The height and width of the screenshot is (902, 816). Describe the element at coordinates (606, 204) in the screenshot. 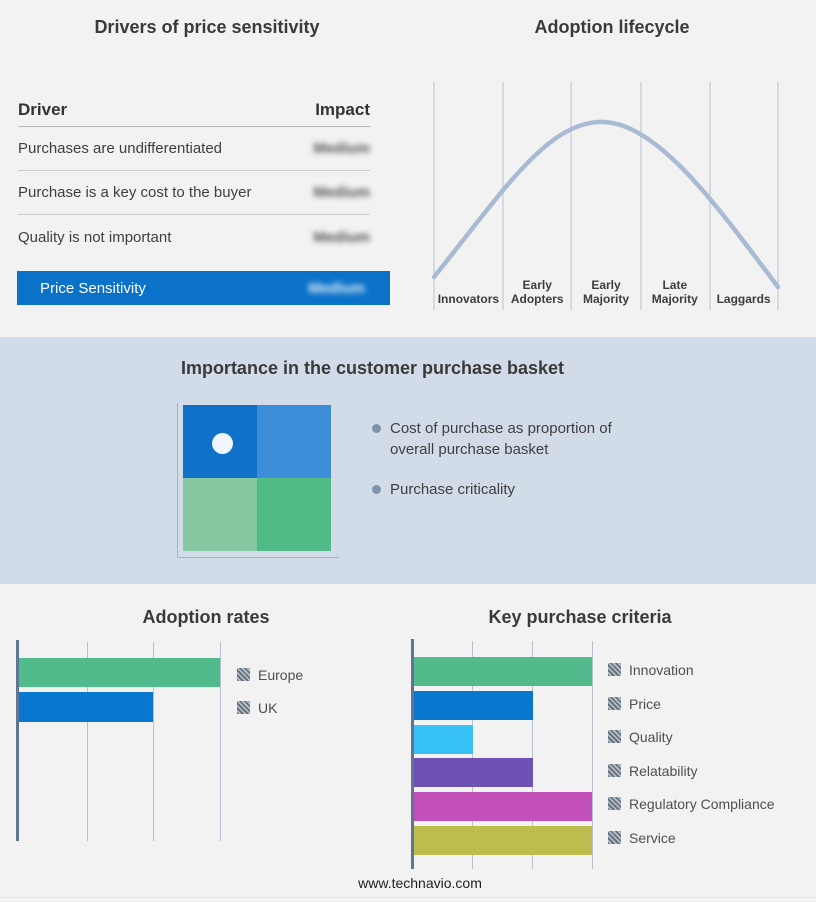

I see `lifecycle-curve` at that location.